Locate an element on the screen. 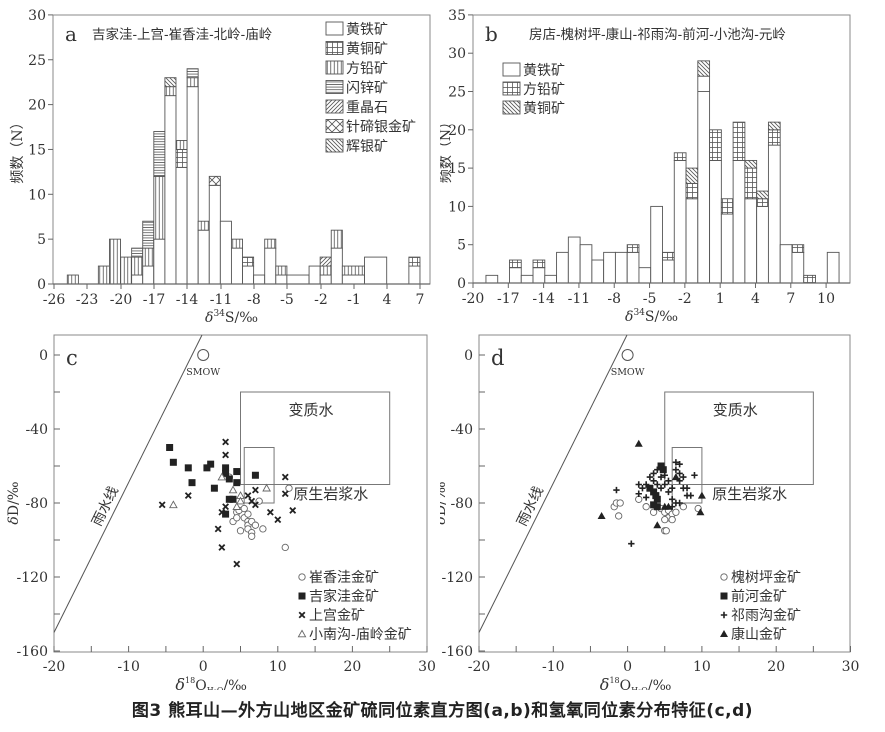 Image resolution: width=885 pixels, height=732 pixels. y-tick-label: 5 is located at coordinates (461, 246).